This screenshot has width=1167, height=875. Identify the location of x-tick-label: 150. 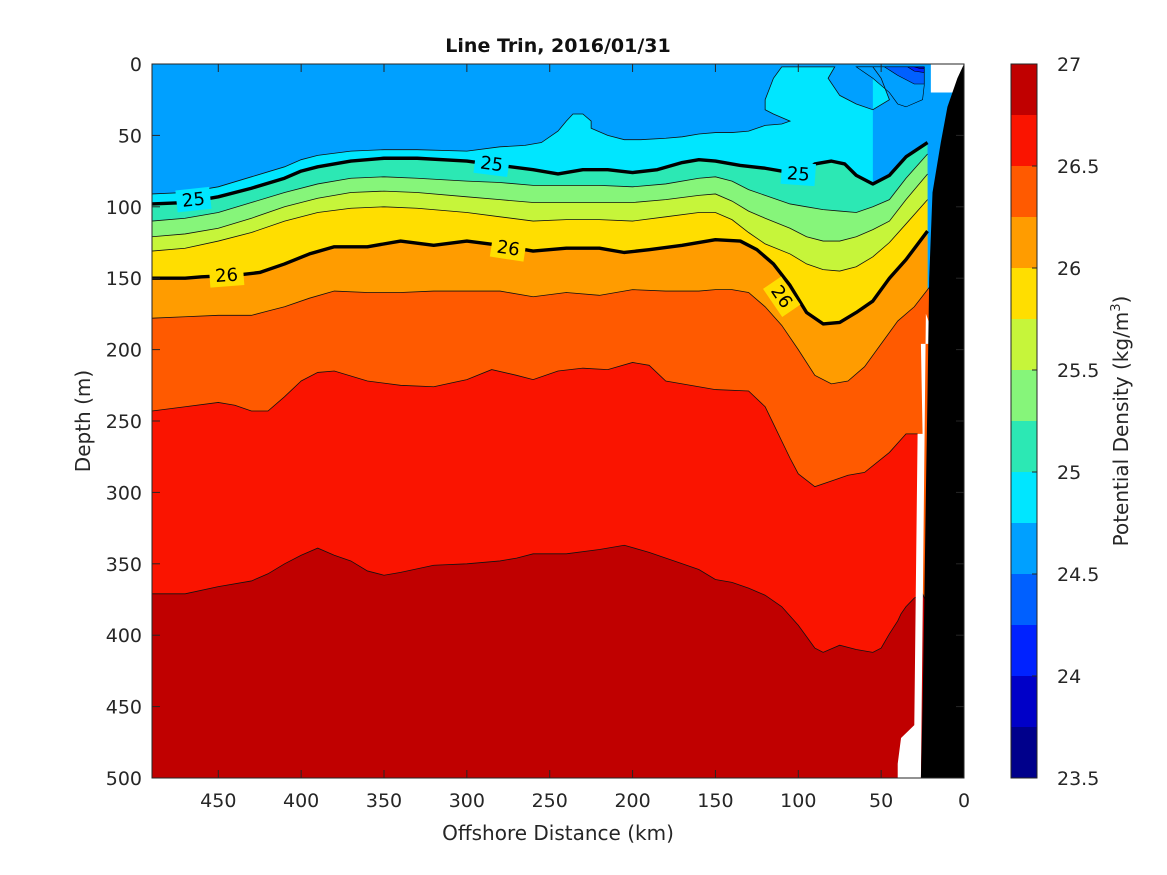
(715, 801).